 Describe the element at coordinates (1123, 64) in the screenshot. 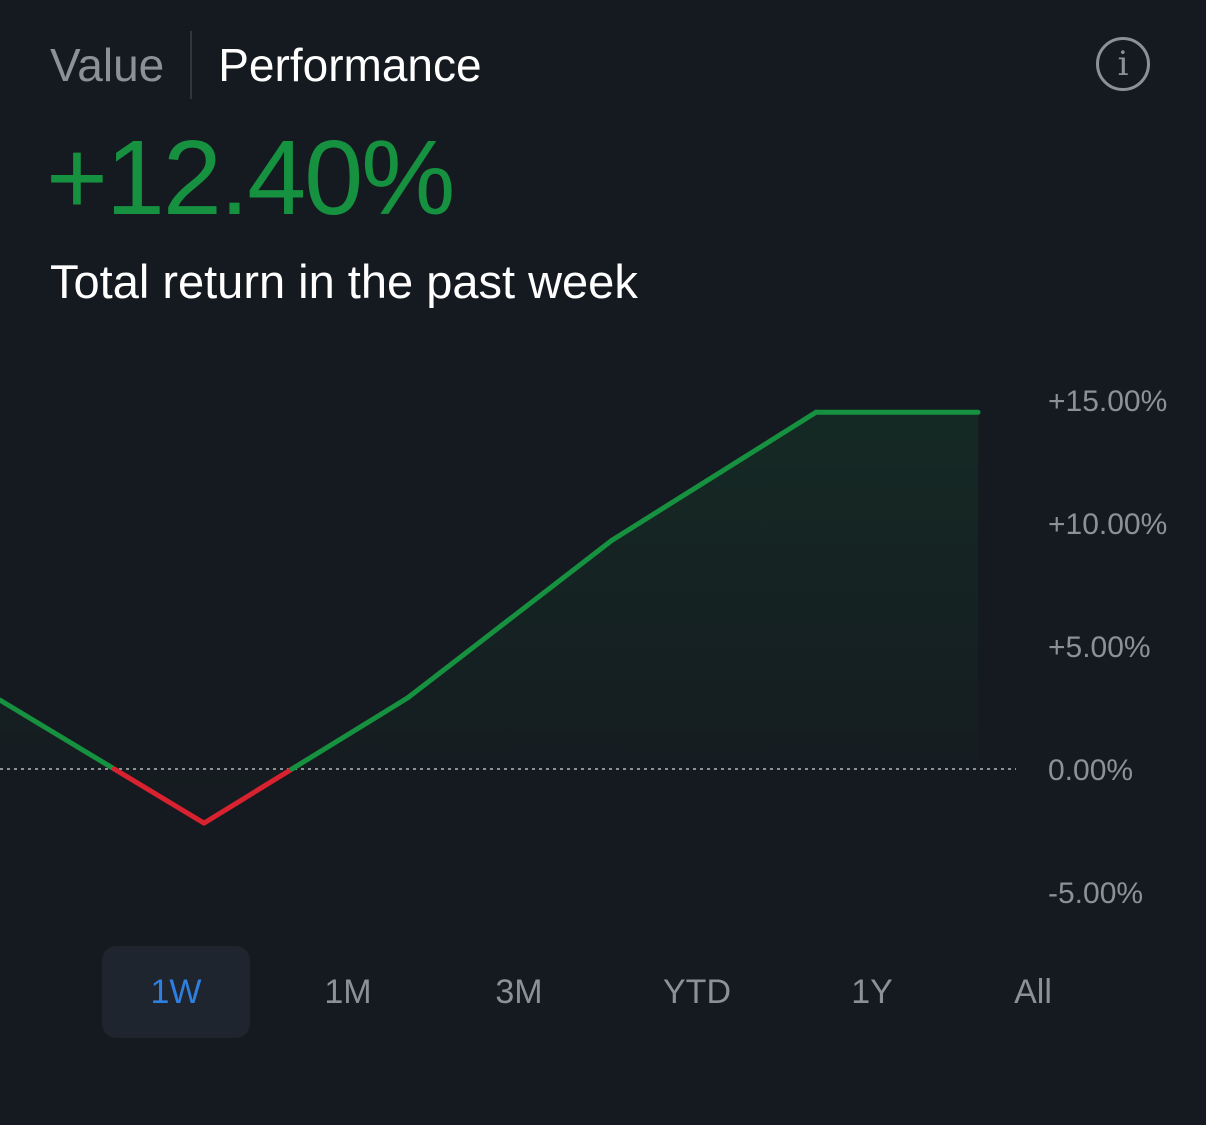

I see `info-icon: i` at that location.